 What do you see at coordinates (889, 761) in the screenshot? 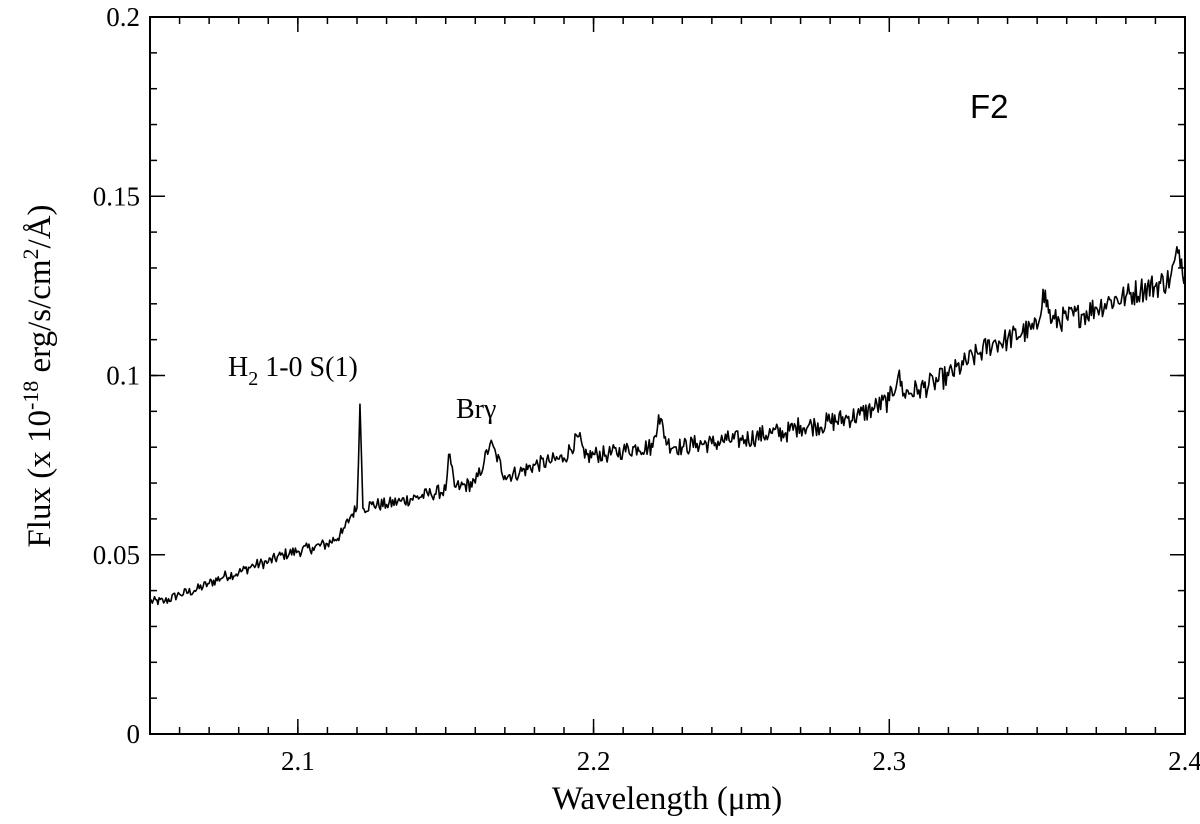
I see `x-tick-label: 2.3` at bounding box center [889, 761].